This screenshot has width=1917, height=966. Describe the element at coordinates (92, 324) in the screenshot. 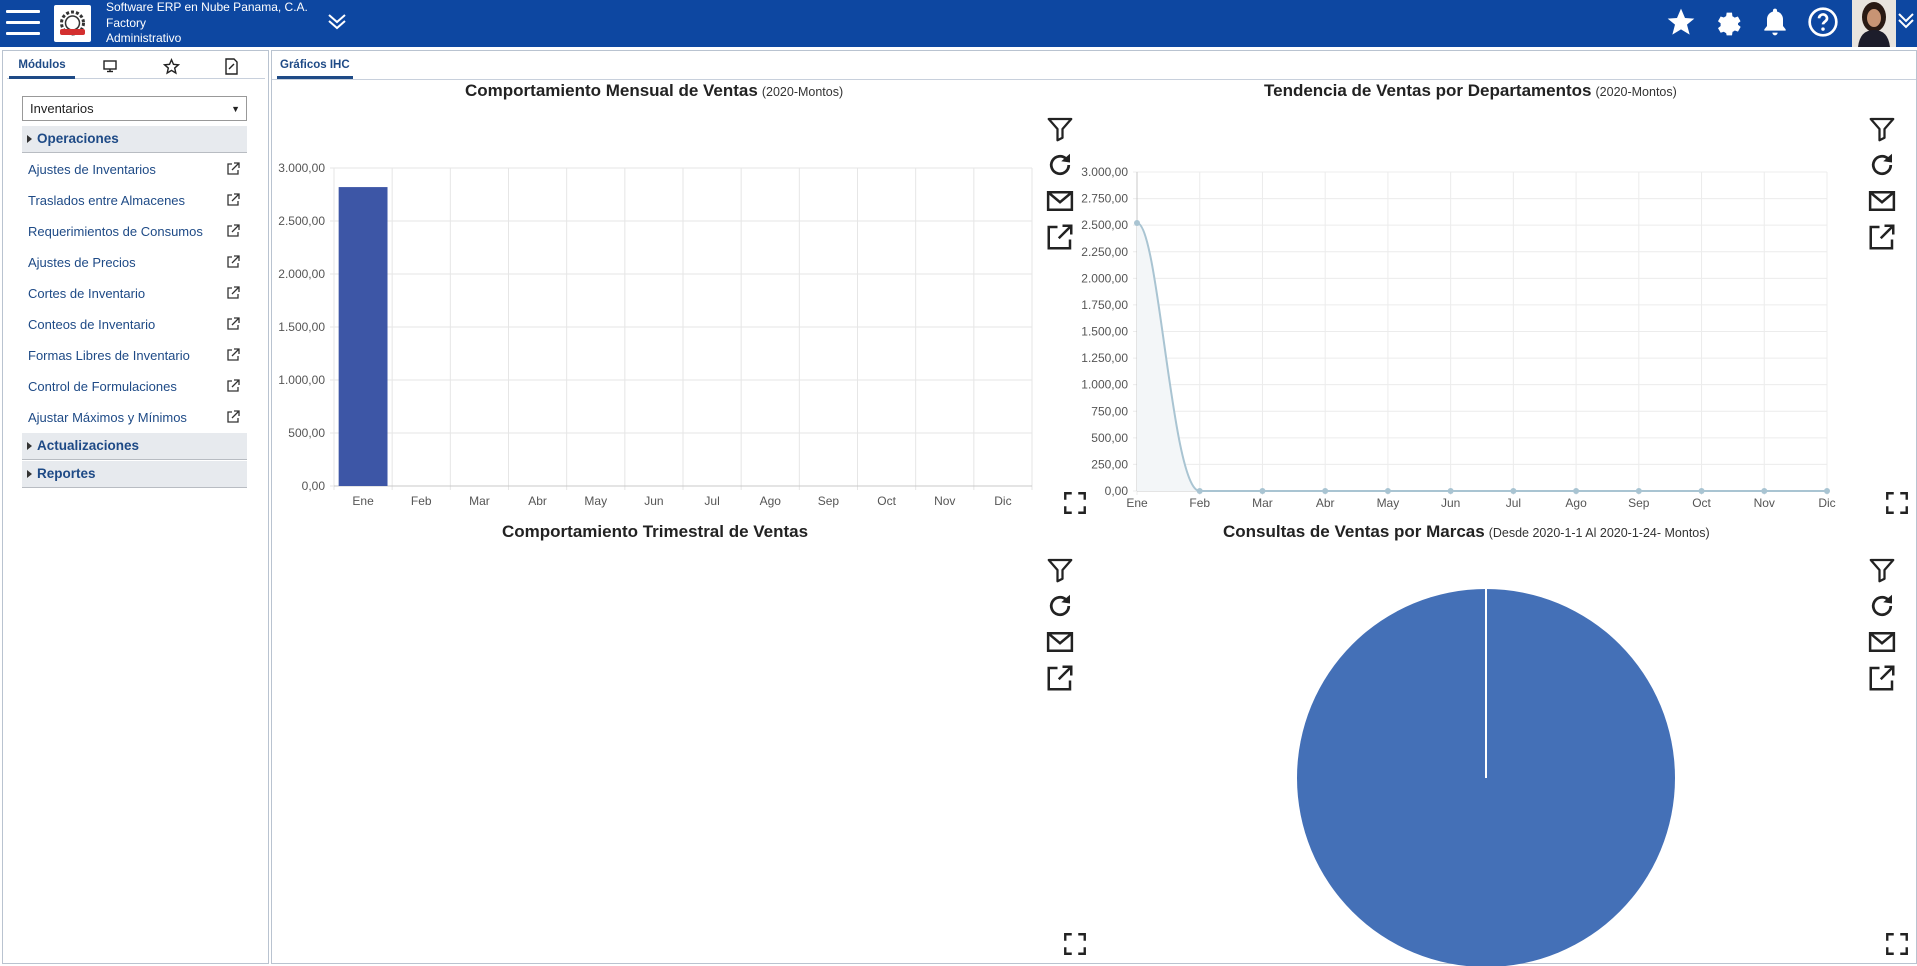

I see `sidebar-item: Conteos de Inventario` at that location.